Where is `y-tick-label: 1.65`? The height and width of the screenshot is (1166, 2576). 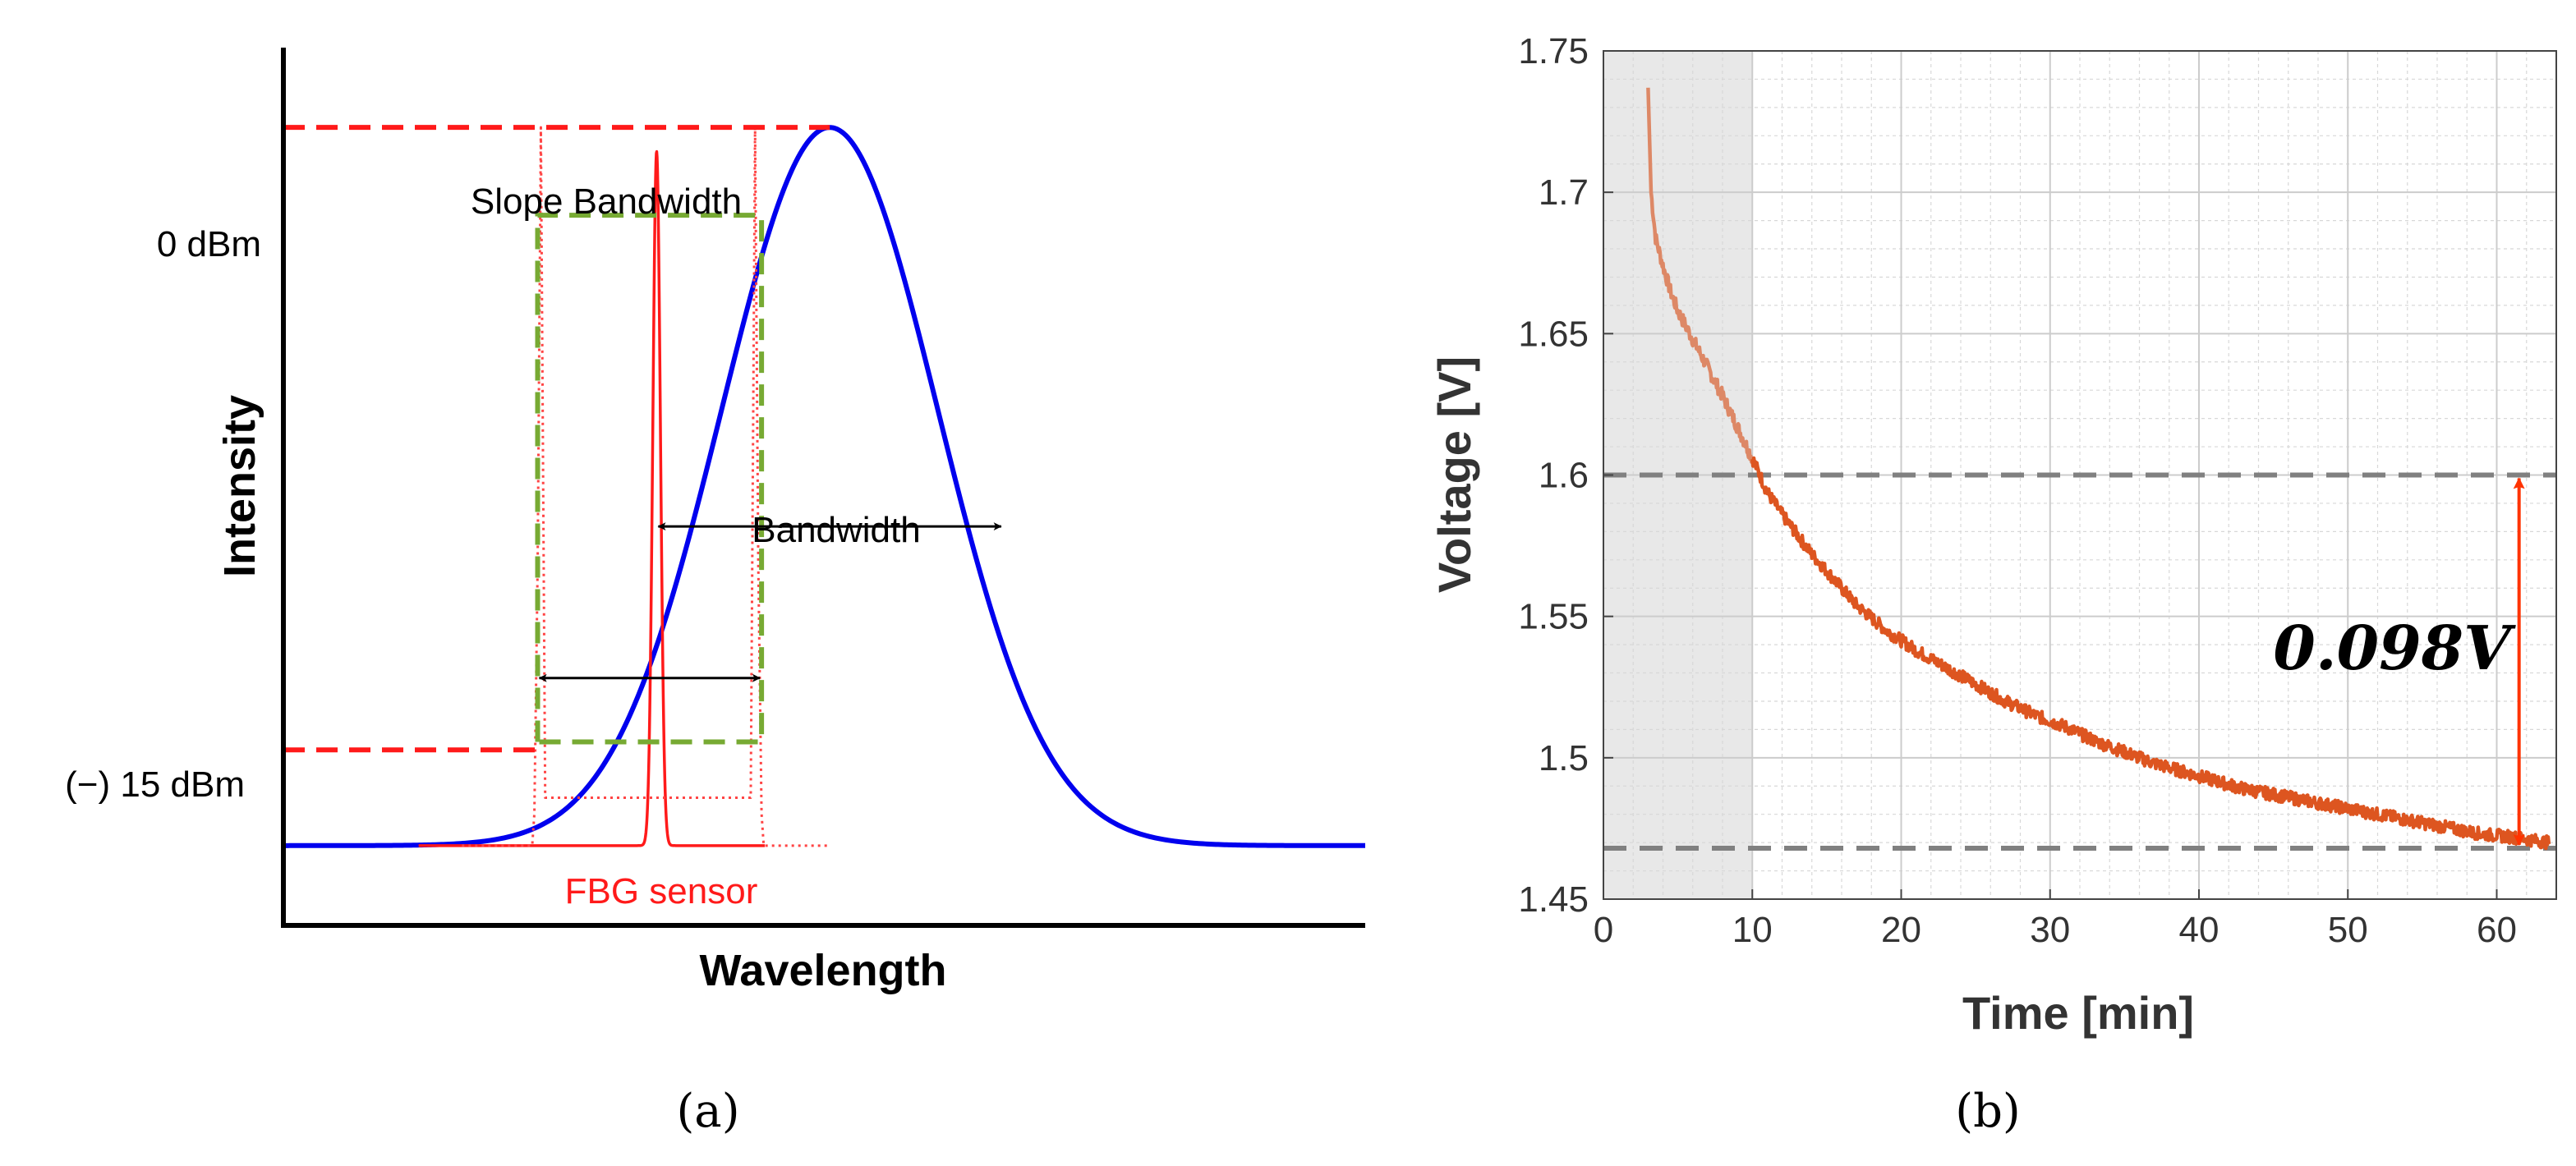 y-tick-label: 1.65 is located at coordinates (1553, 334).